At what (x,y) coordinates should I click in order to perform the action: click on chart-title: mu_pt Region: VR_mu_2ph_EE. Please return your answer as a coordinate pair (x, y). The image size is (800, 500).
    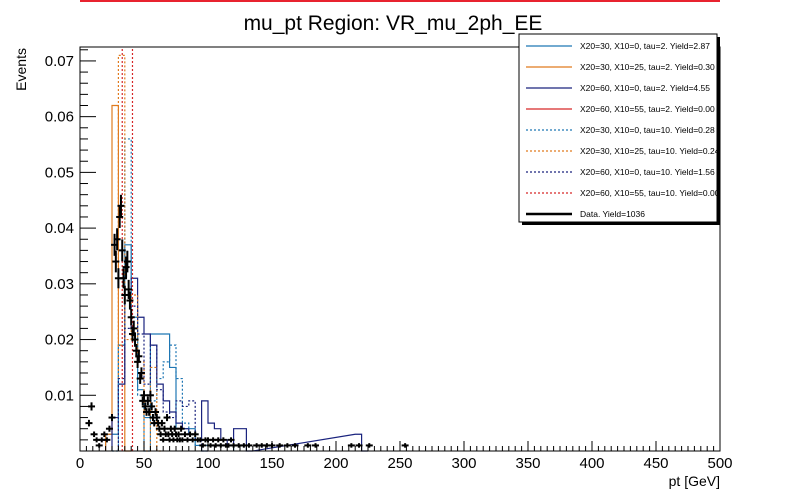
    Looking at the image, I should click on (393, 23).